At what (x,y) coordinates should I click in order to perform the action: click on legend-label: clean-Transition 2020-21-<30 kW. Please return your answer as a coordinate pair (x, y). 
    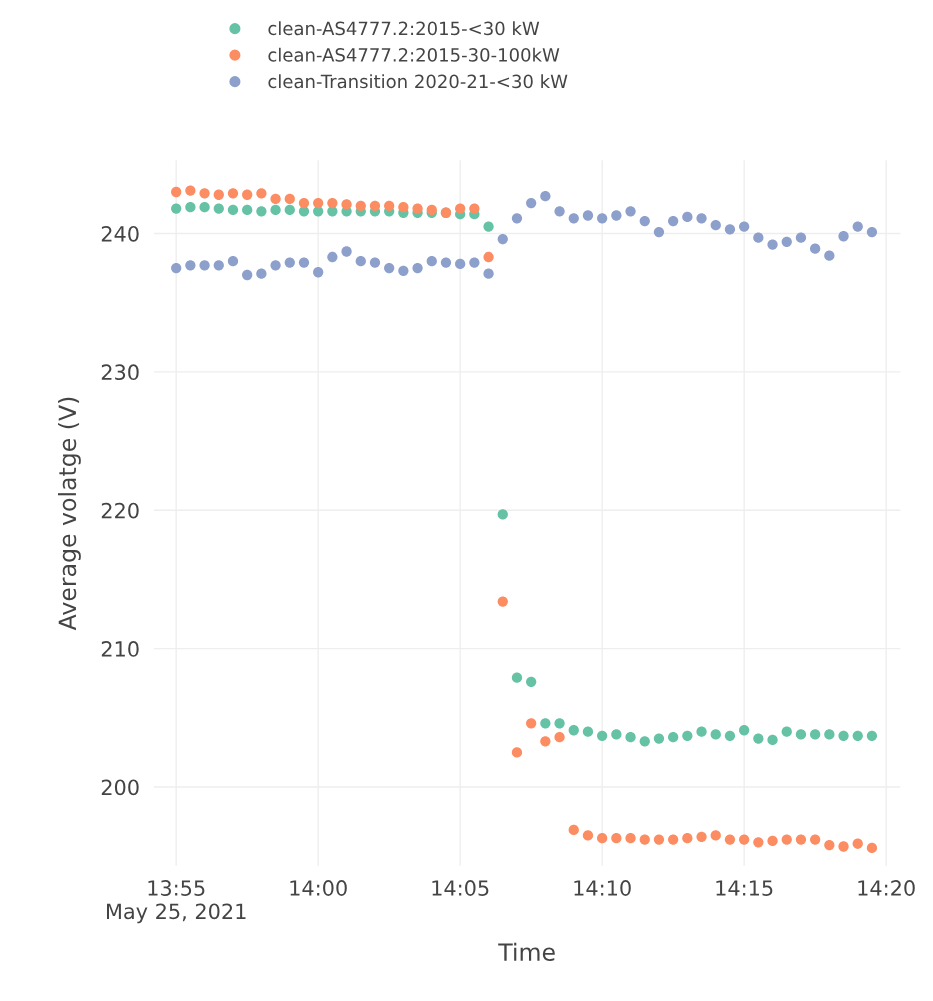
    Looking at the image, I should click on (418, 81).